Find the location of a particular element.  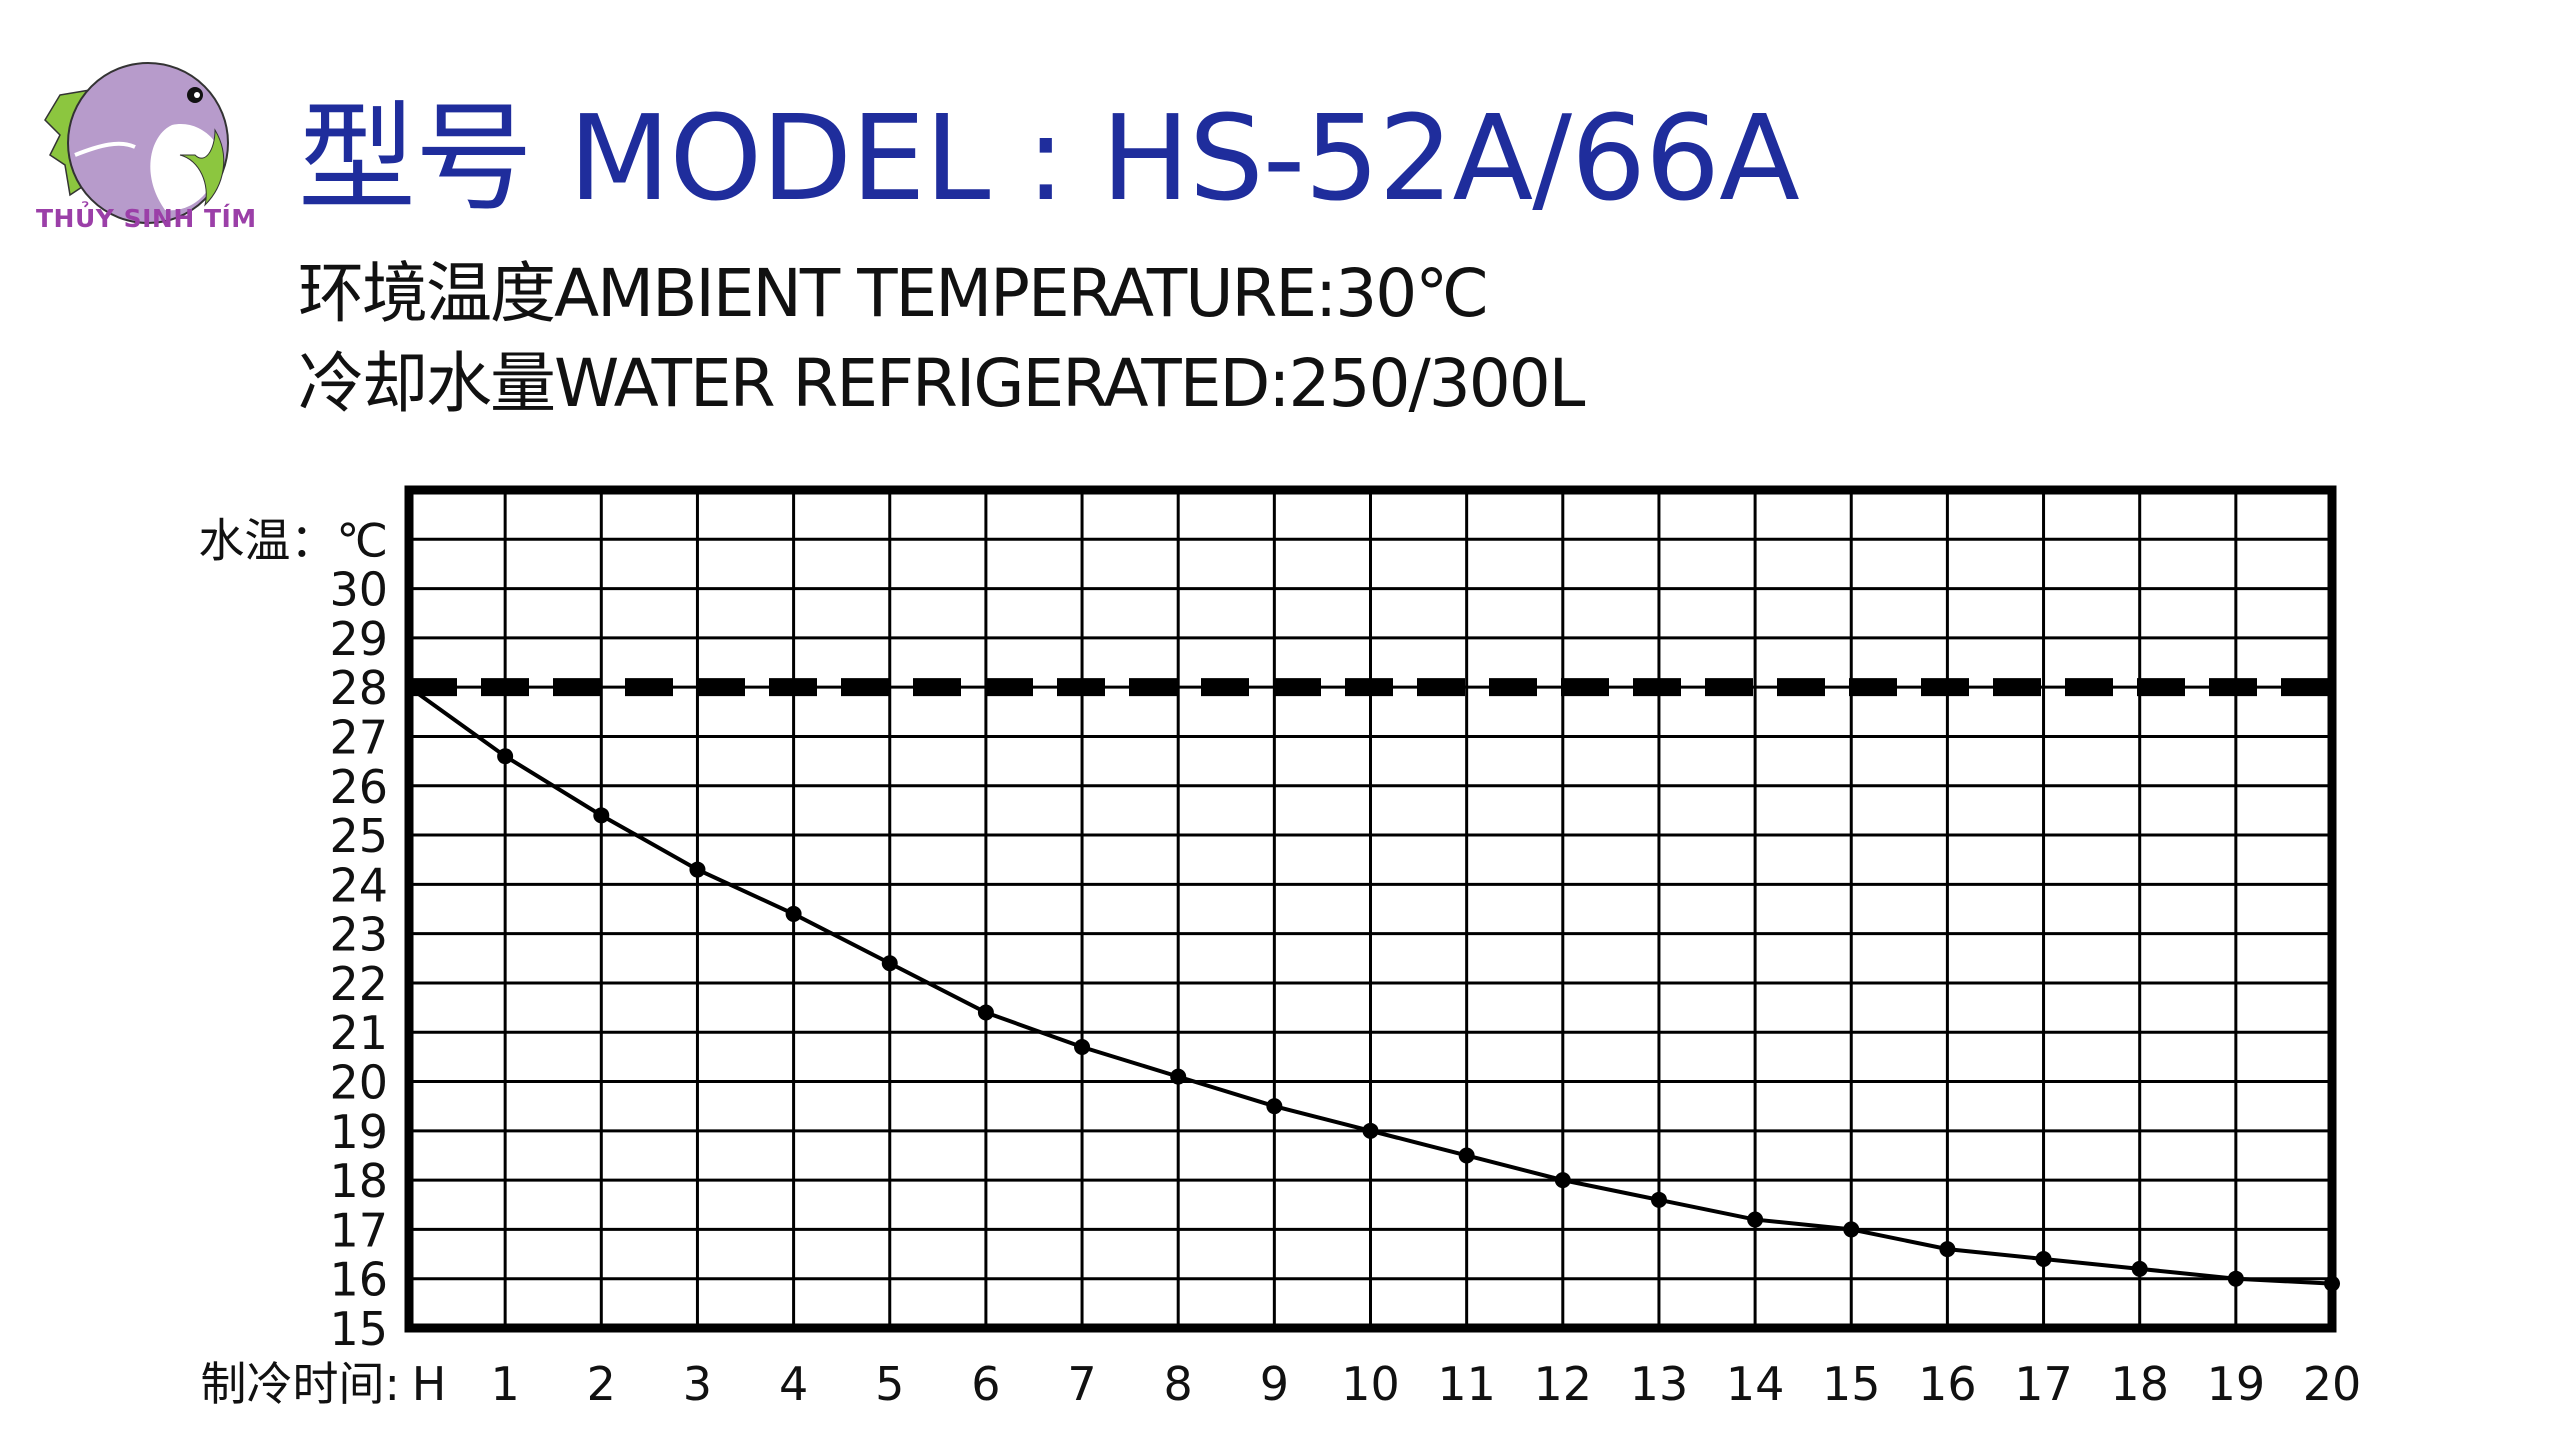

x-tick-label: 15 is located at coordinates (1851, 1384).